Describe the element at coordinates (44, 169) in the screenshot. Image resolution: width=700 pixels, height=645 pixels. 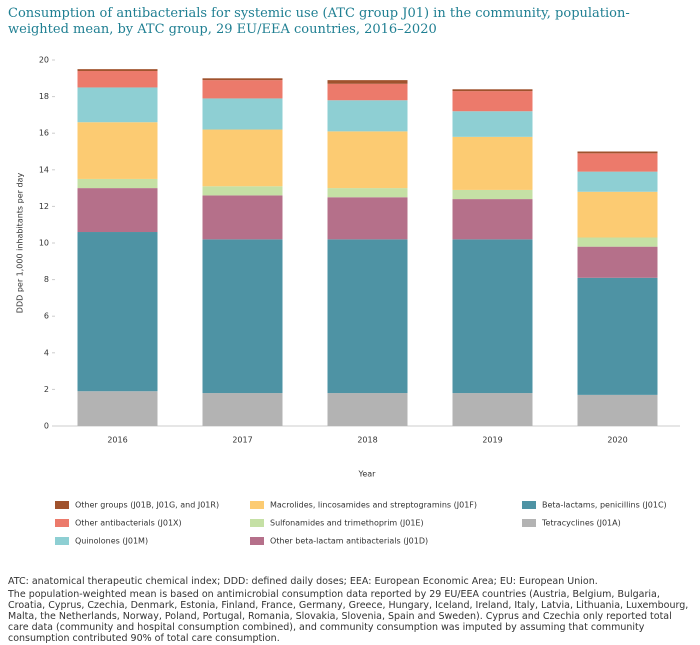
I see `y-tick-label: 14` at that location.